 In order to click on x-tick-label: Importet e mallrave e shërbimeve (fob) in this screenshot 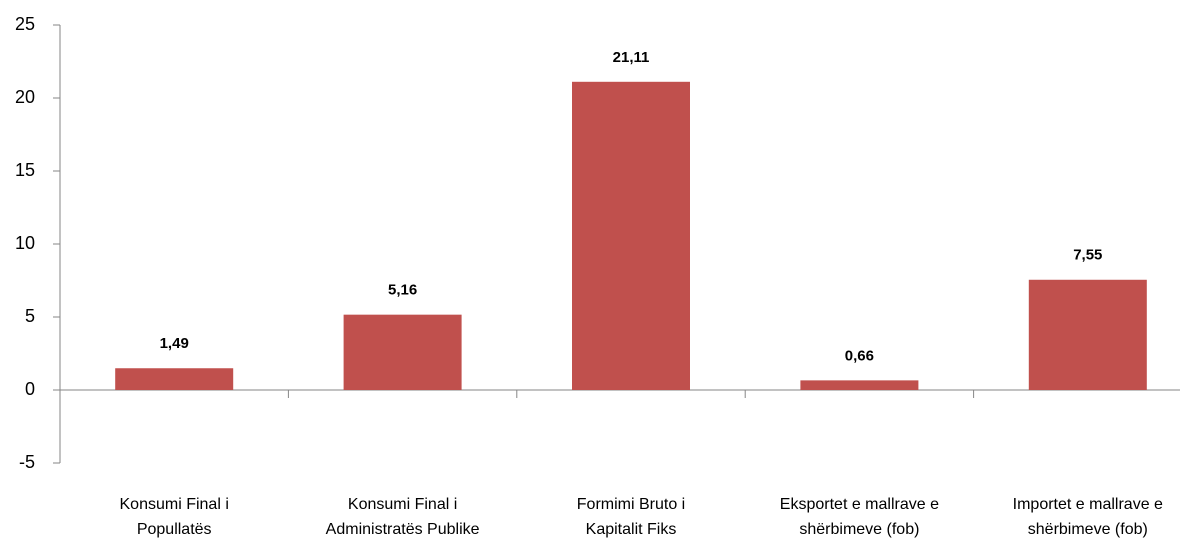, I will do `click(1088, 517)`.